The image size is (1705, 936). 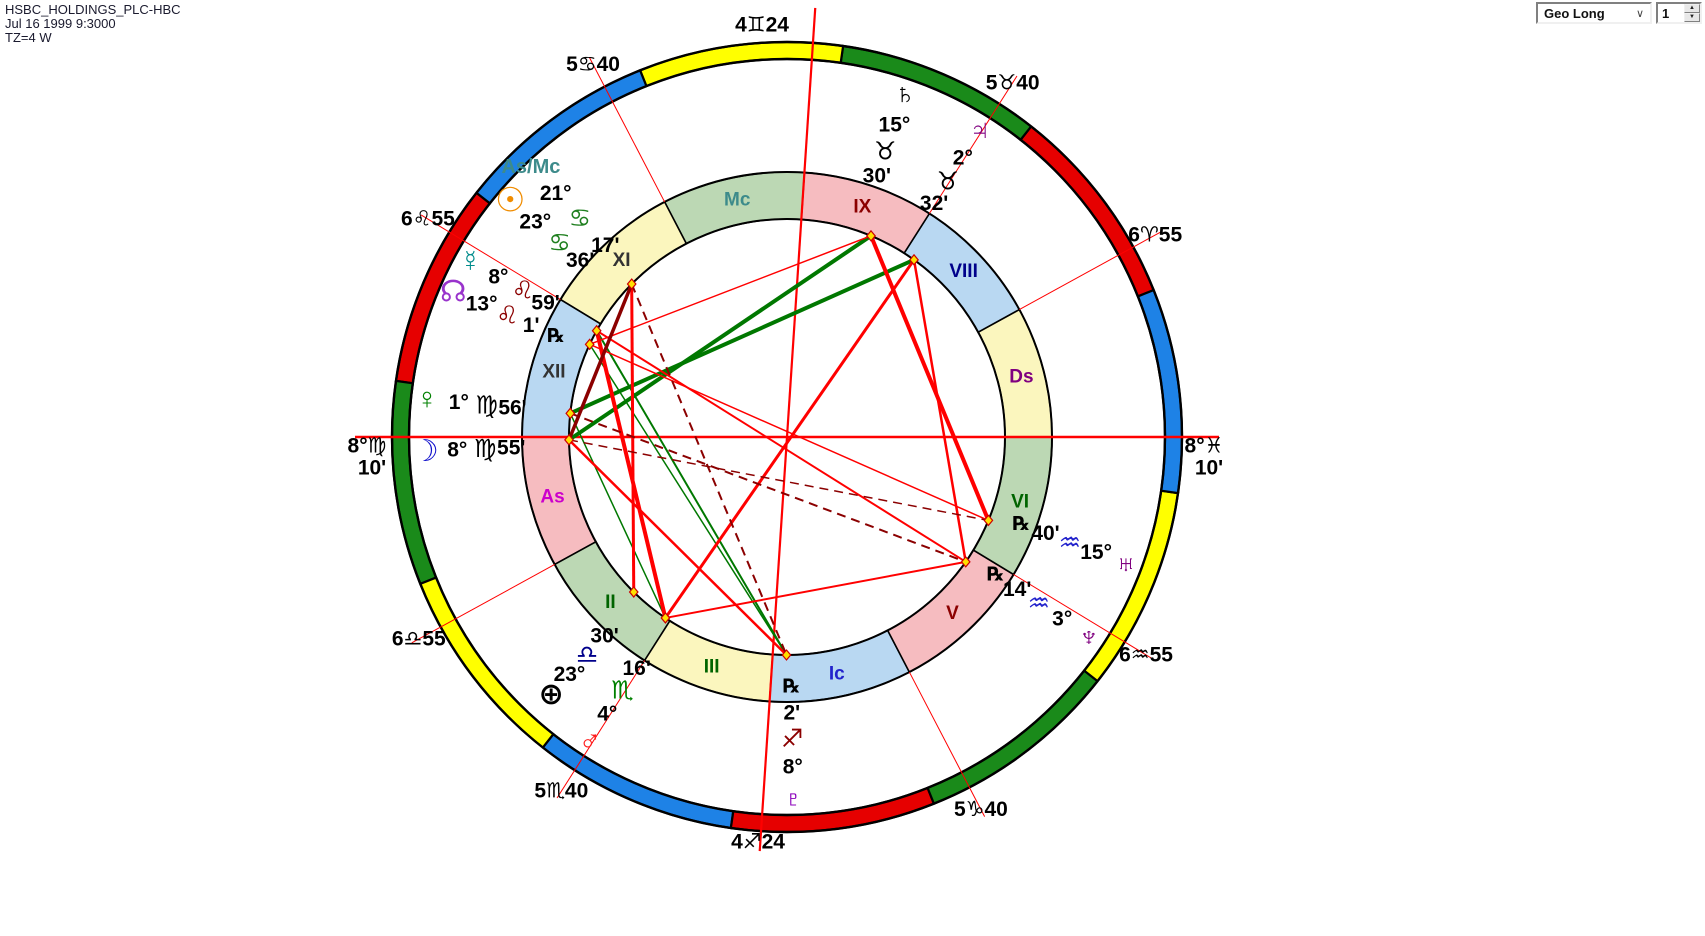 I want to click on asc-degree-label-min: 10', so click(x=372, y=468).